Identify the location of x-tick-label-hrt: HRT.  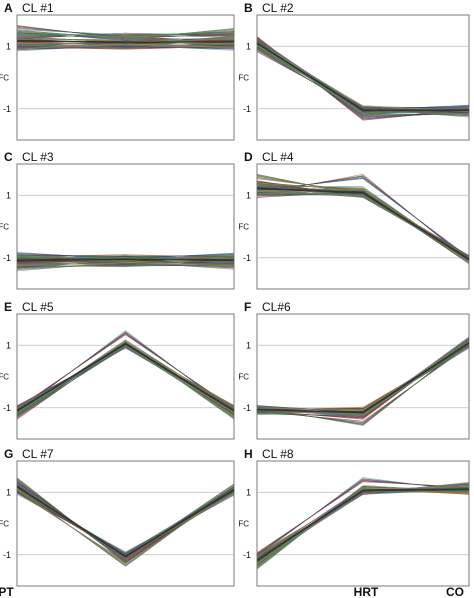
(366, 591).